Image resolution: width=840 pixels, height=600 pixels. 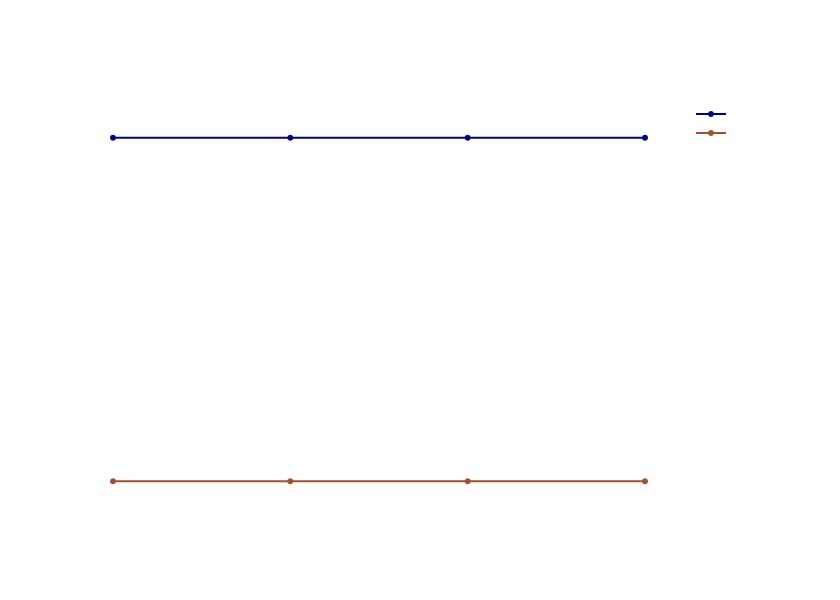 I want to click on legend-entry-2-marker, so click(x=711, y=133).